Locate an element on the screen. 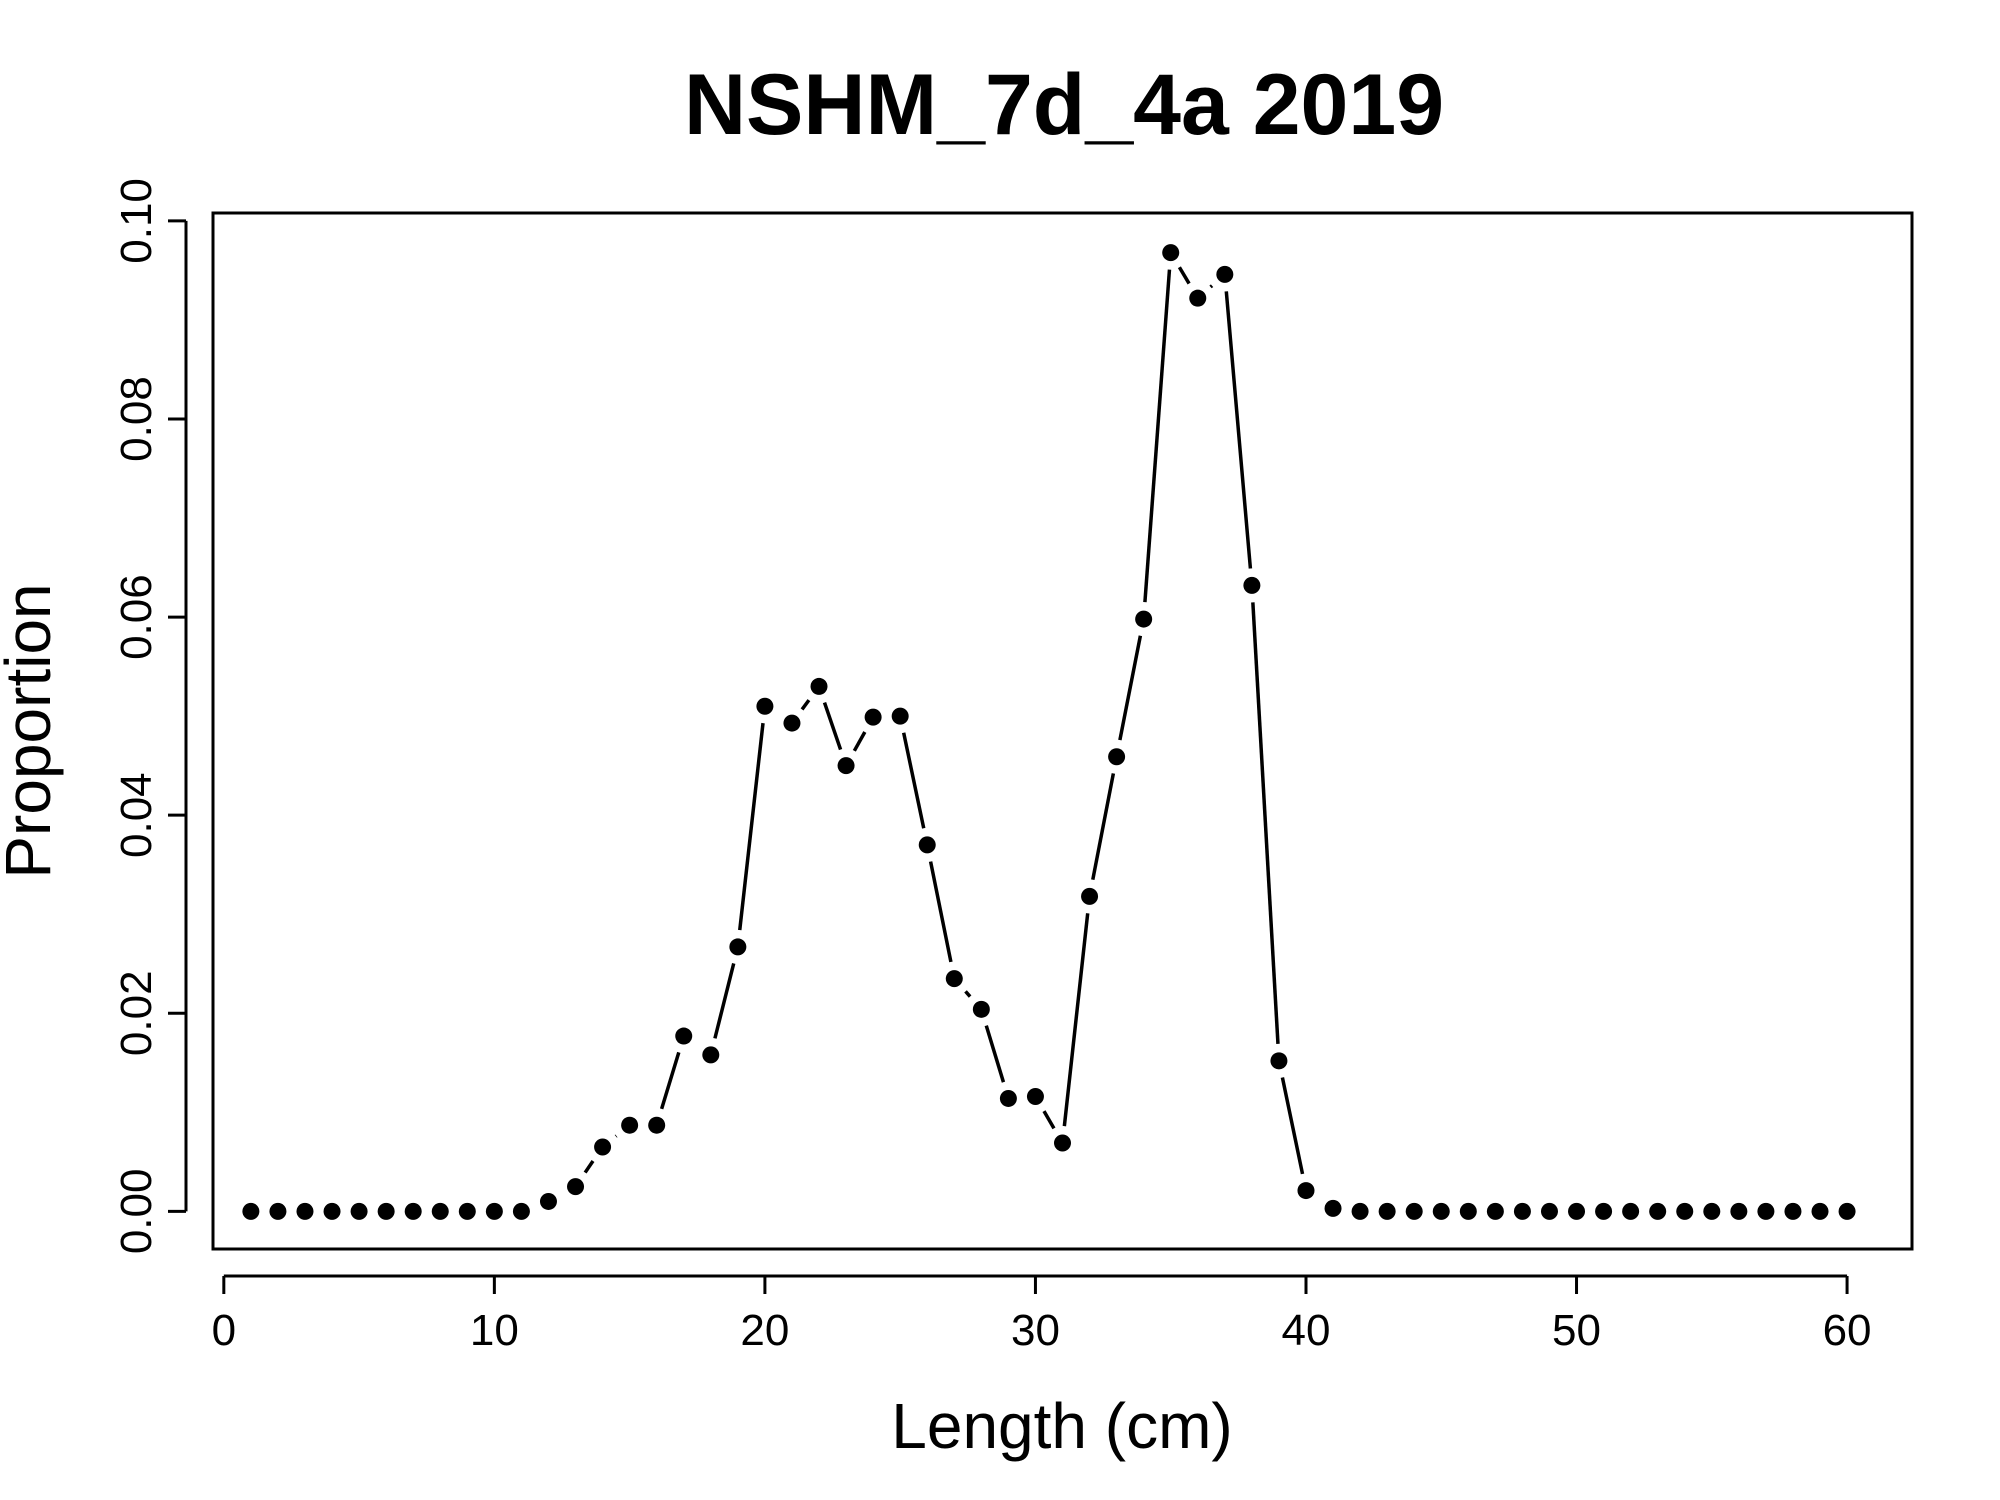  x-tick-label: 50 is located at coordinates (1576, 1330).